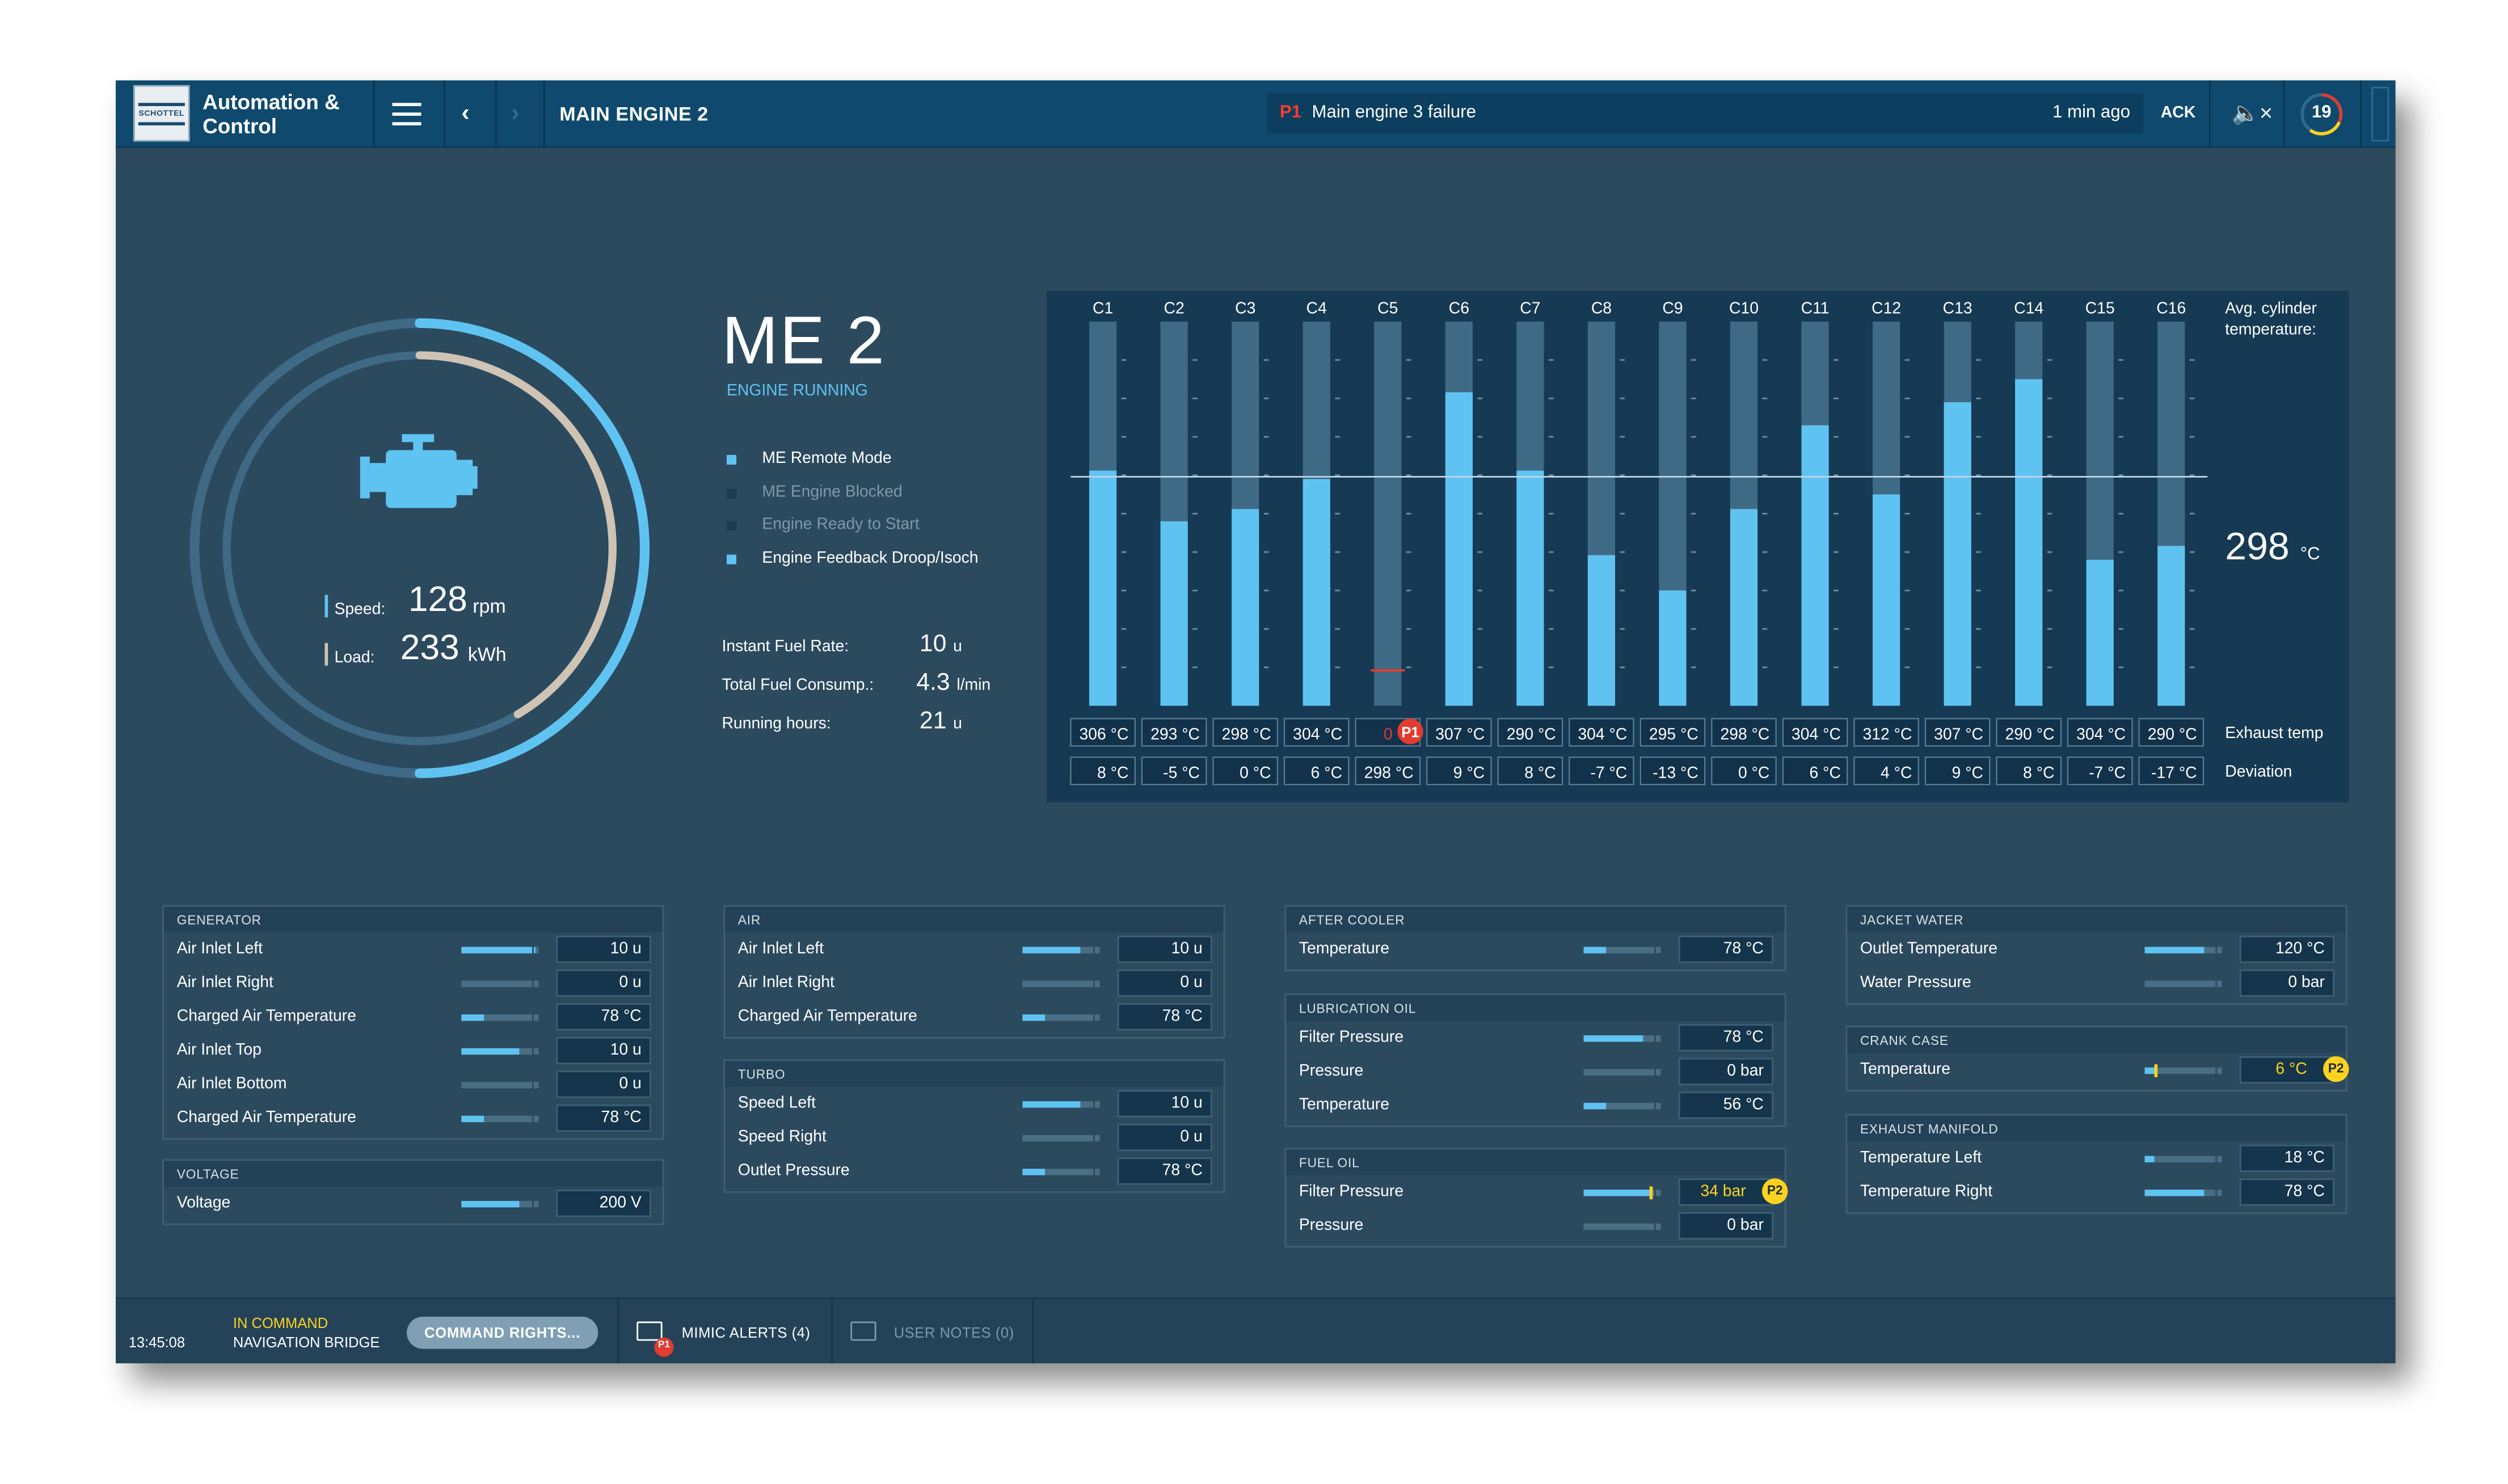 This screenshot has height=1484, width=2508. Describe the element at coordinates (832, 493) in the screenshot. I see `status-label: ME Engine Blocked` at that location.